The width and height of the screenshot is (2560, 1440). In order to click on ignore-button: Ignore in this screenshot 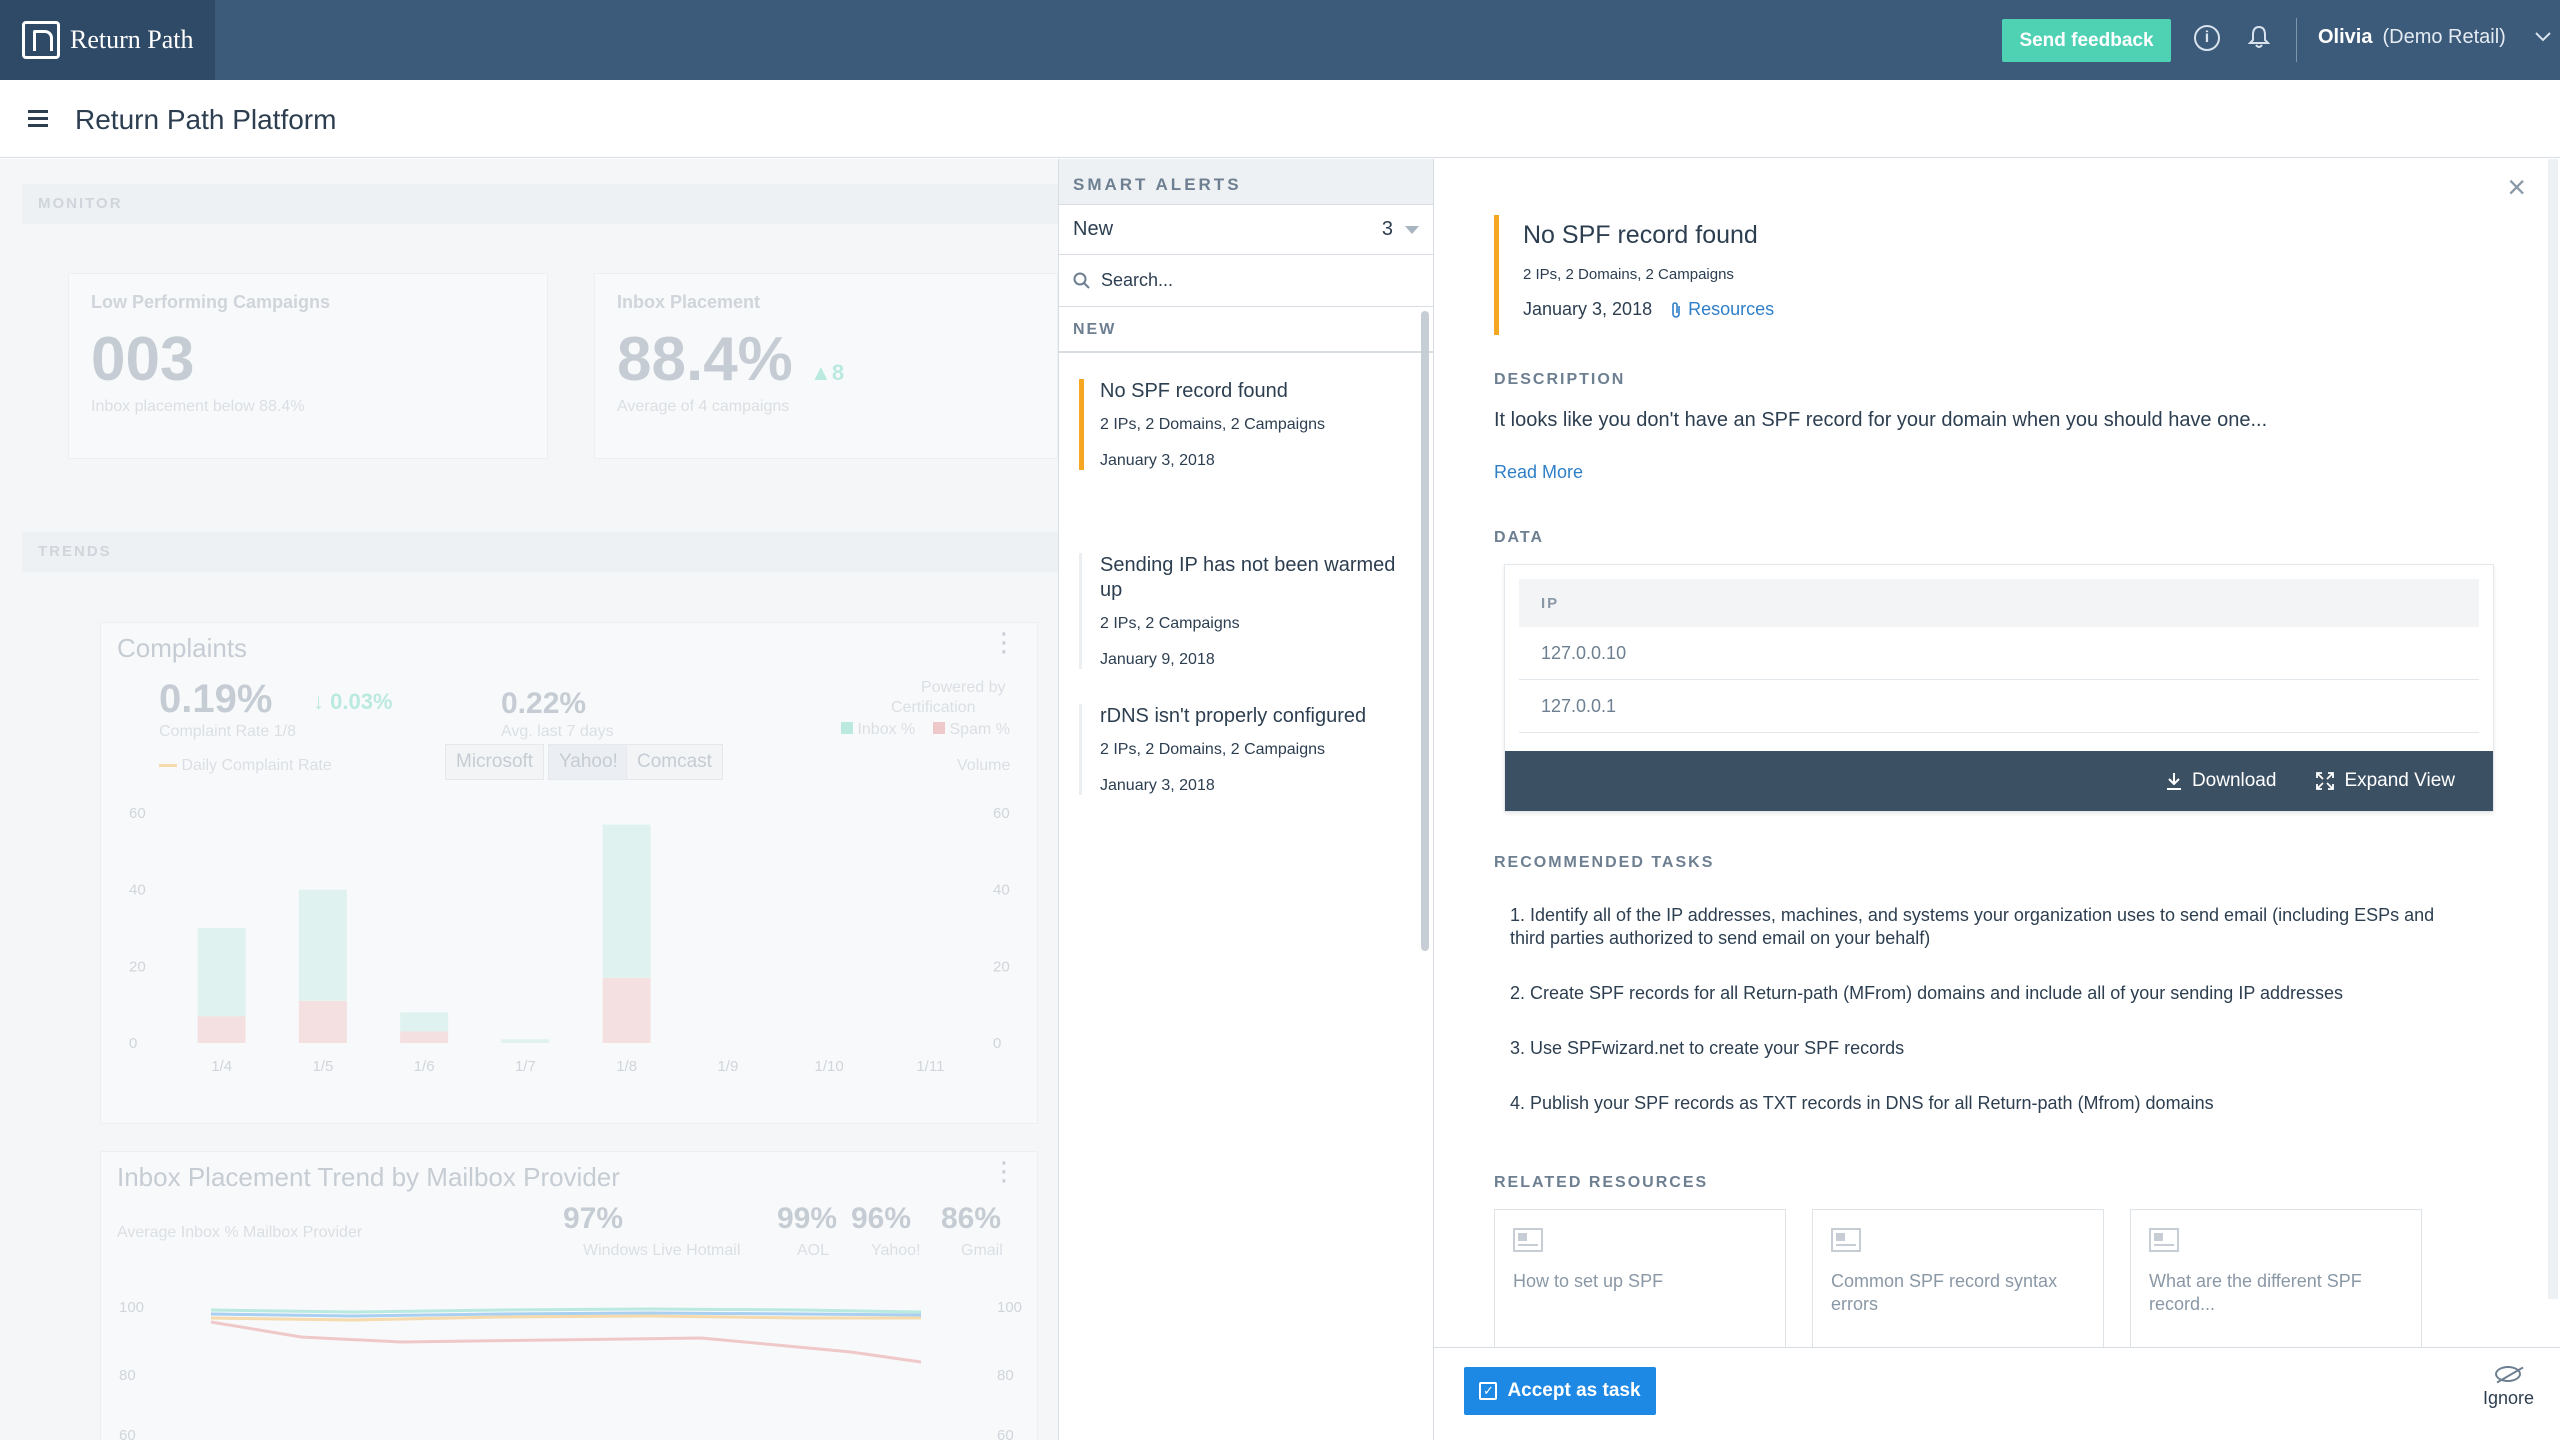, I will do `click(2508, 1387)`.